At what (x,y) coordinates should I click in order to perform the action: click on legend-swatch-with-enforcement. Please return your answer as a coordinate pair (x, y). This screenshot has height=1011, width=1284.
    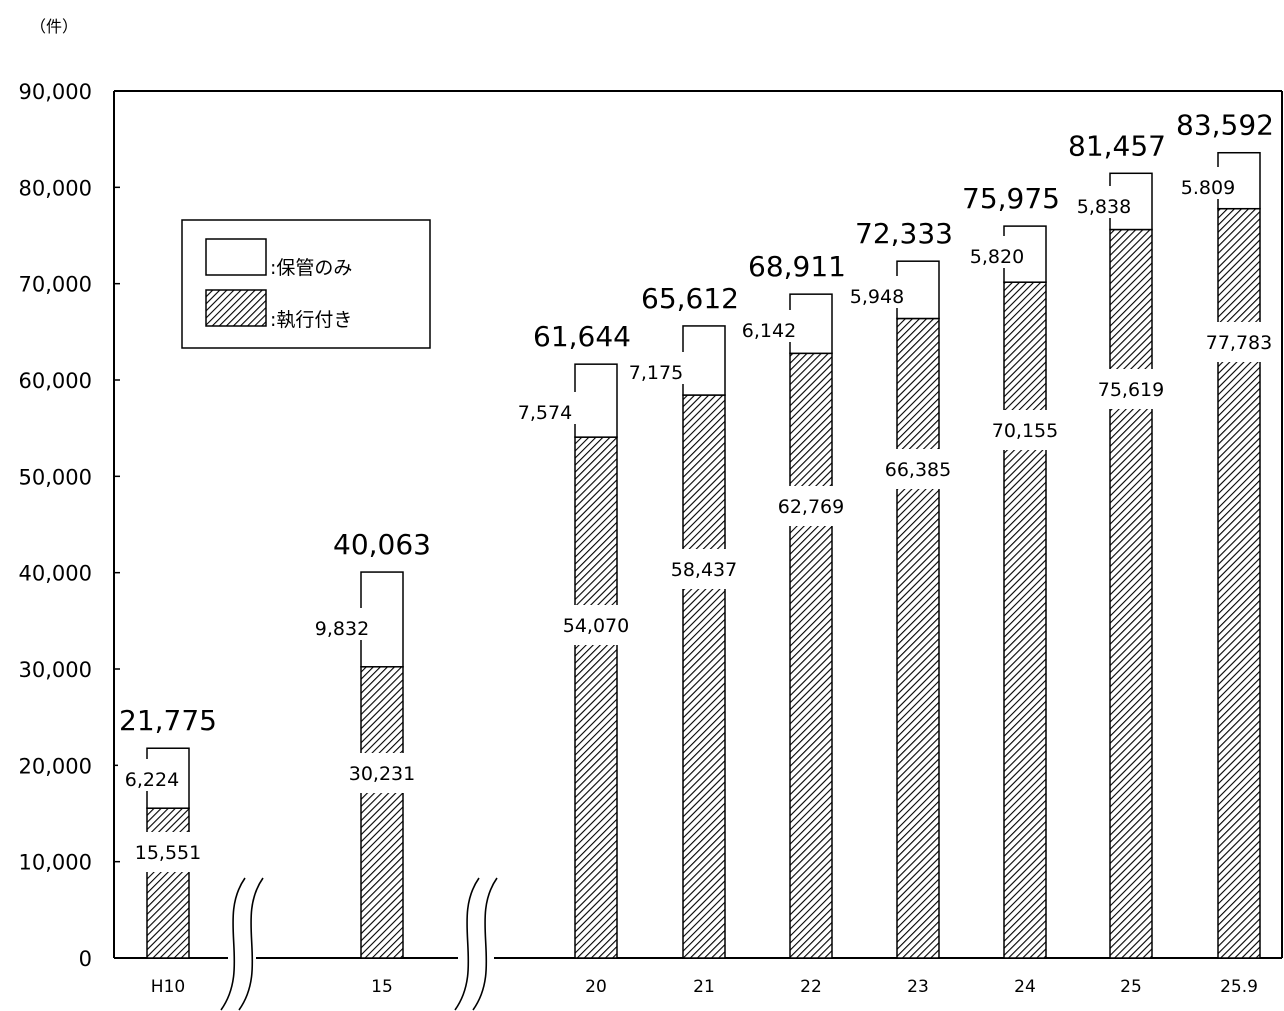
    Looking at the image, I should click on (236, 308).